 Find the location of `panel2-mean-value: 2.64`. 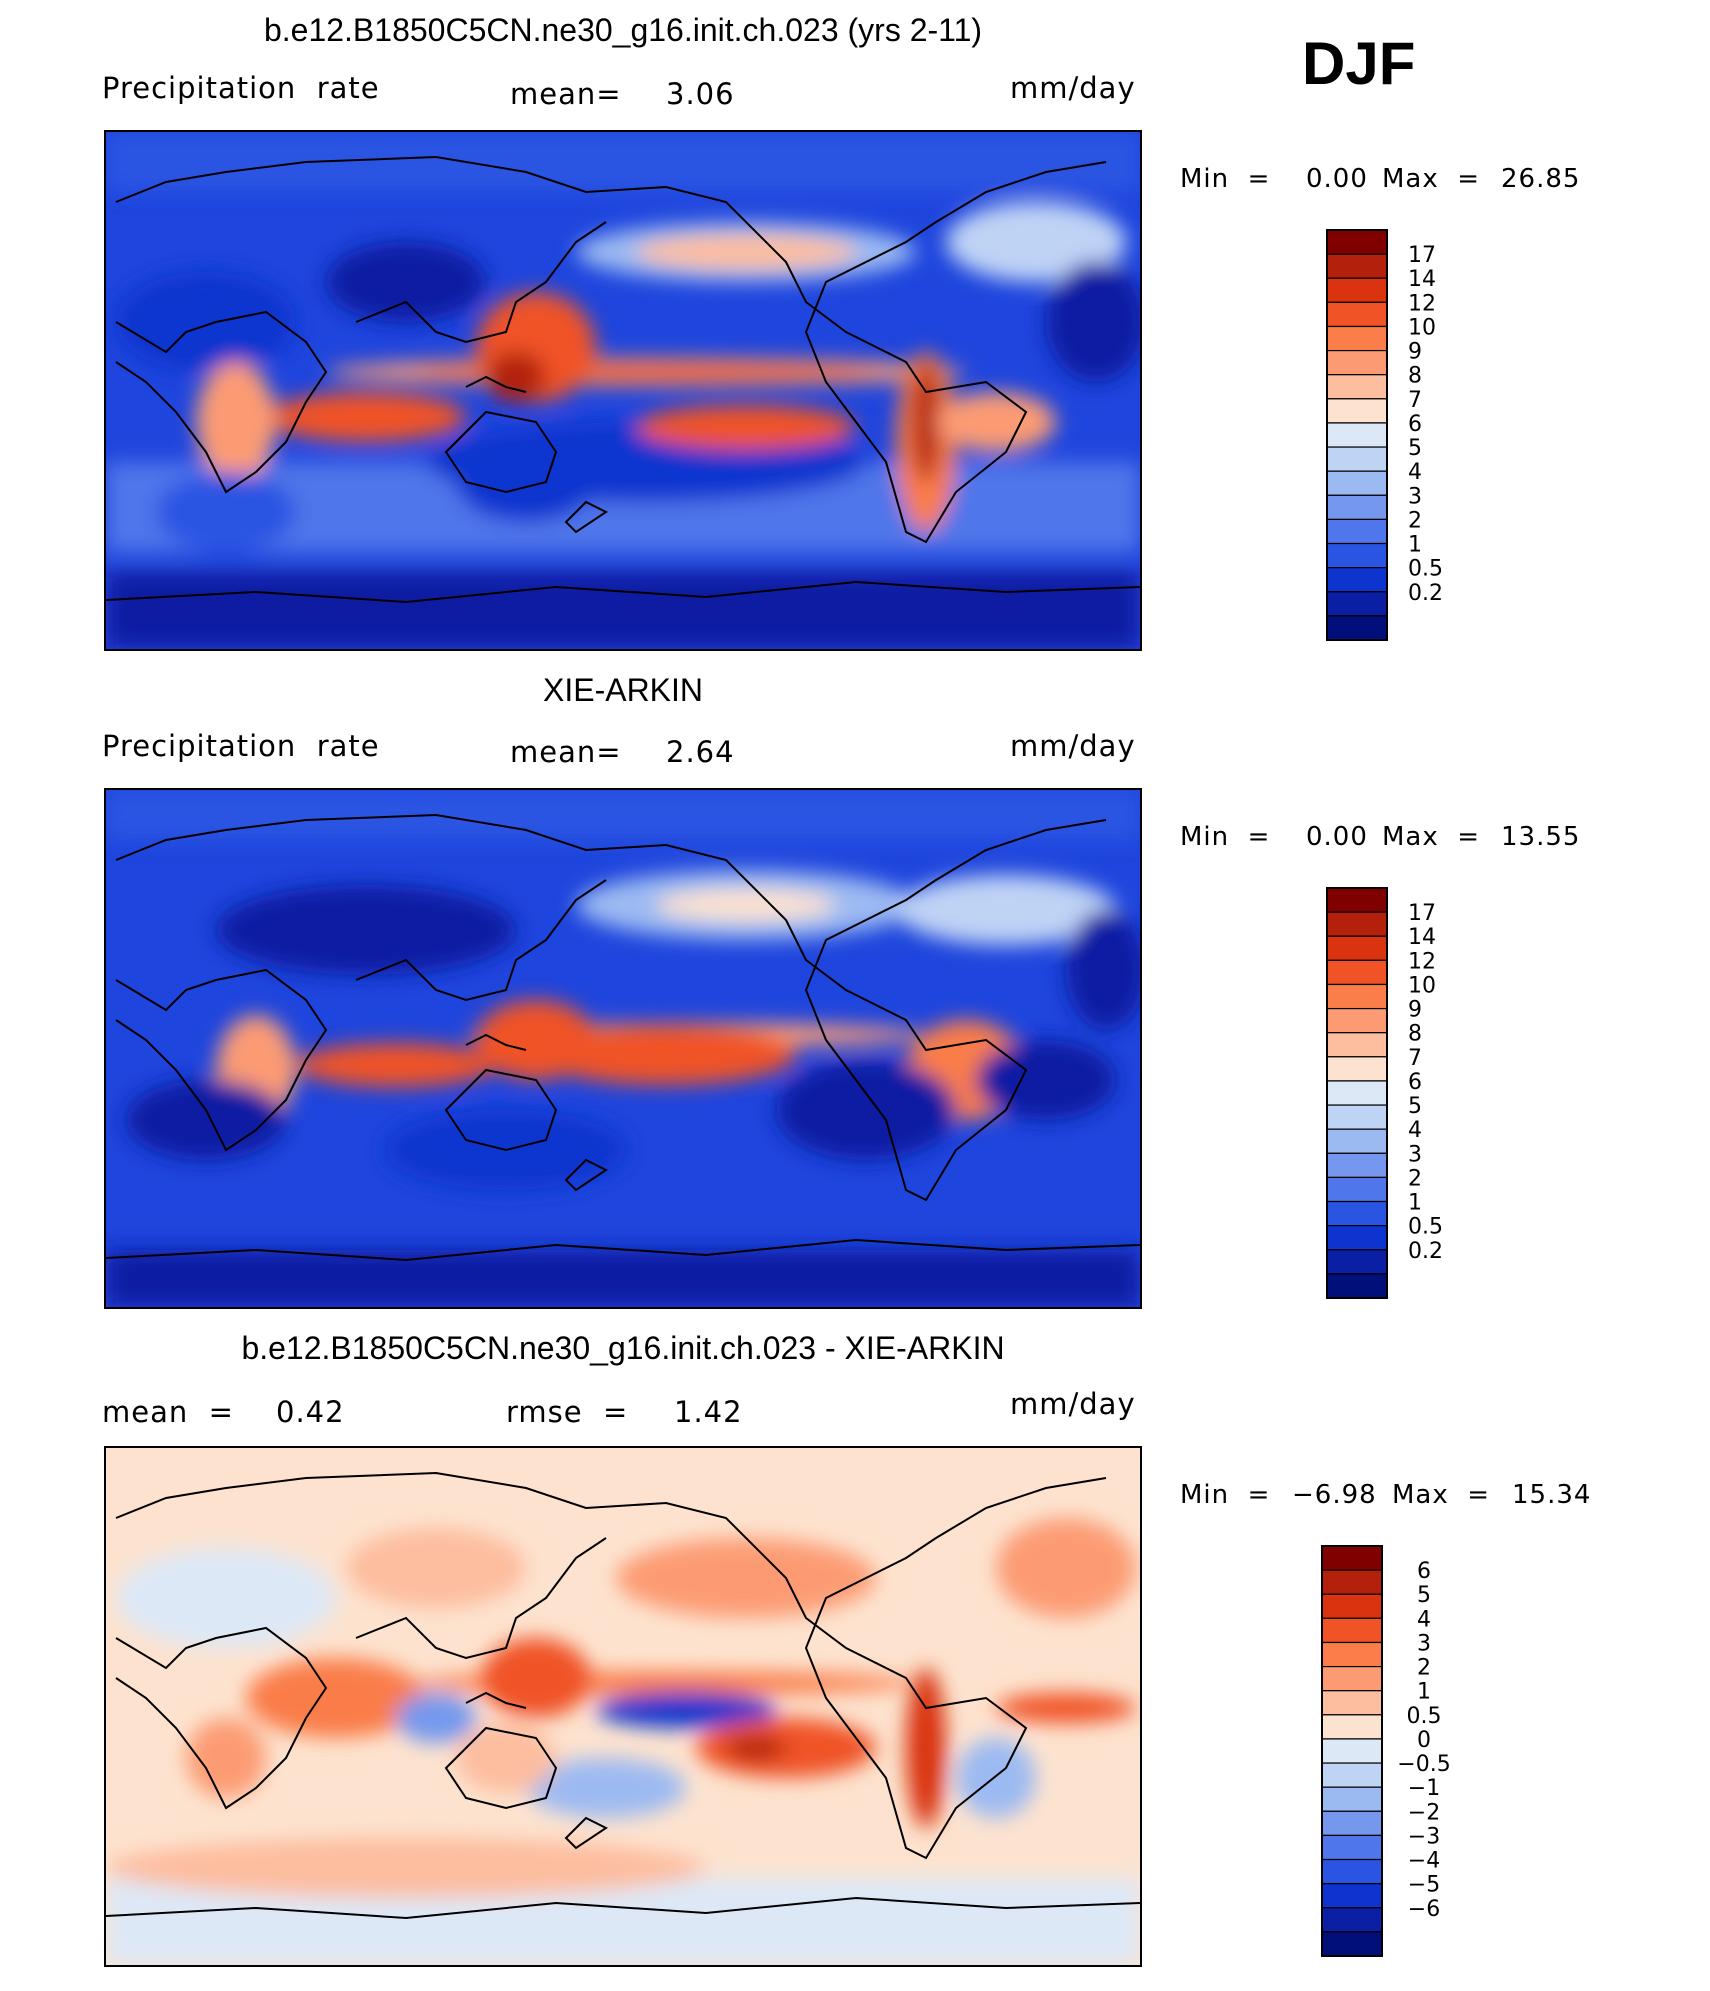

panel2-mean-value: 2.64 is located at coordinates (700, 752).